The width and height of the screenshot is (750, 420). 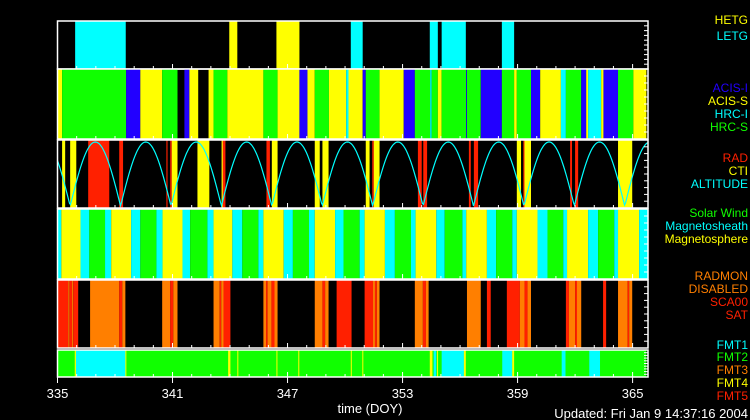 What do you see at coordinates (718, 213) in the screenshot?
I see `legend-label-s: Solar Wind` at bounding box center [718, 213].